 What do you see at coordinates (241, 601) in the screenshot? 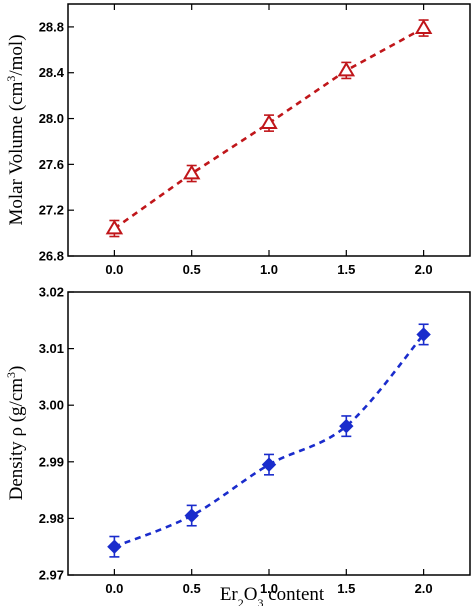
I see `xlabel-sub1: 2` at bounding box center [241, 601].